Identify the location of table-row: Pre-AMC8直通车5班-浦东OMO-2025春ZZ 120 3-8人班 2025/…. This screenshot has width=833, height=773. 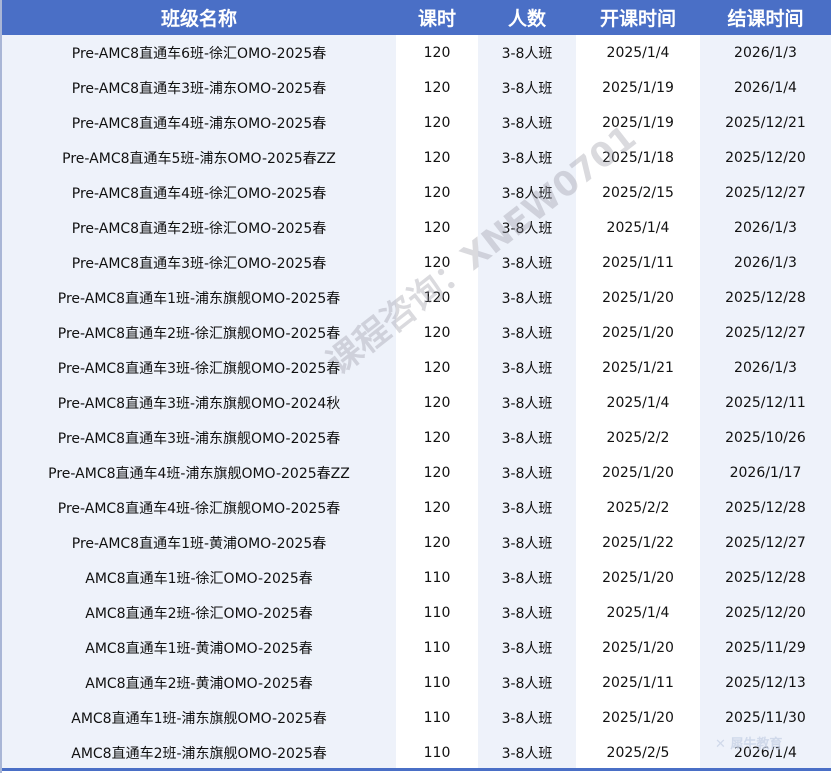
(416, 157).